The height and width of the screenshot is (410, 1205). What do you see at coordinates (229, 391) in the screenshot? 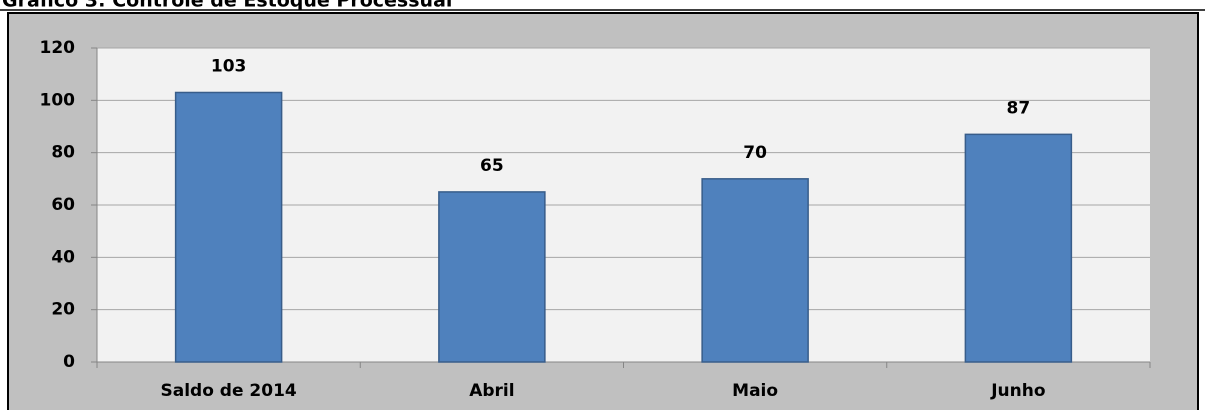
I see `x-tick-label: Saldo de 2014` at bounding box center [229, 391].